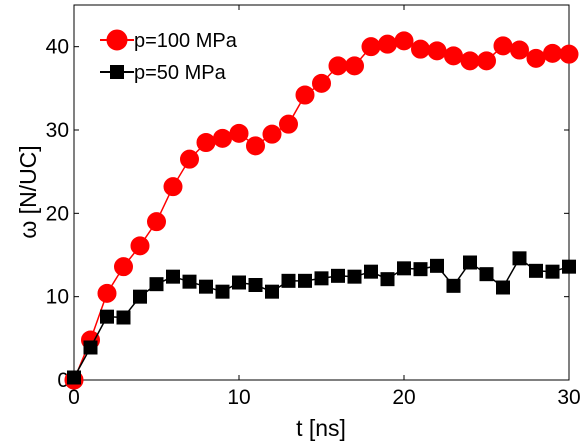  What do you see at coordinates (57, 47) in the screenshot?
I see `y-tick-label: 40` at bounding box center [57, 47].